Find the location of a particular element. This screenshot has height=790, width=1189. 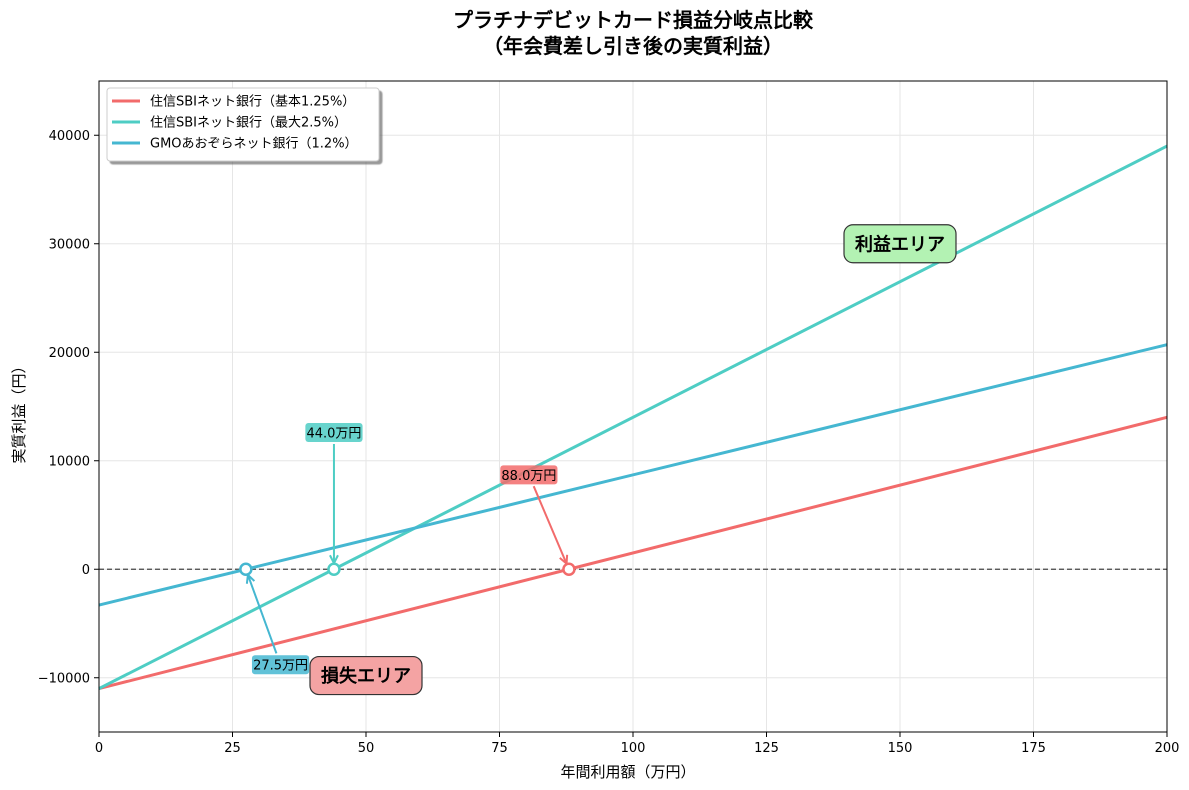

y-axis-ticks: −10000 0 10000 20000 30000 40000 is located at coordinates (68, 407).